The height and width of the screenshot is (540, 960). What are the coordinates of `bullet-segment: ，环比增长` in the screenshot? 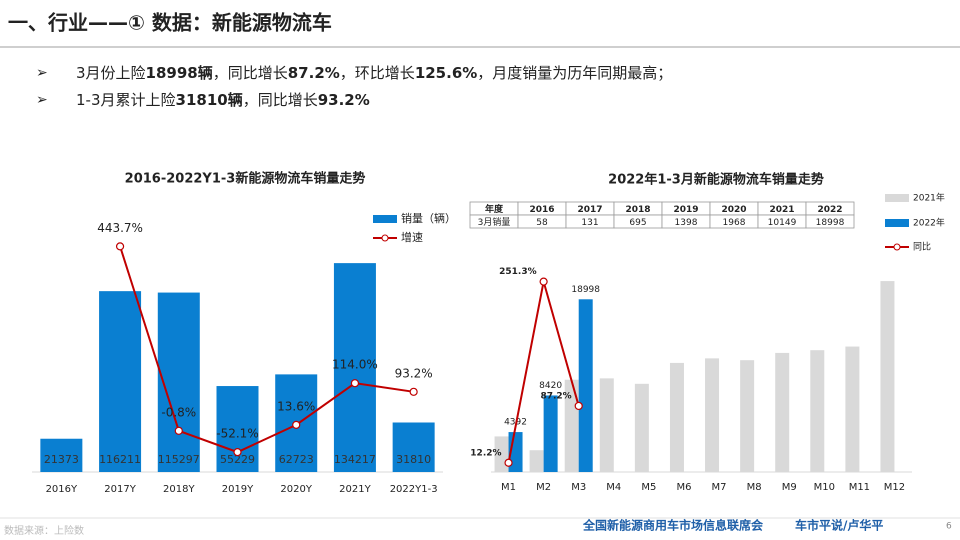 It's located at (377, 73).